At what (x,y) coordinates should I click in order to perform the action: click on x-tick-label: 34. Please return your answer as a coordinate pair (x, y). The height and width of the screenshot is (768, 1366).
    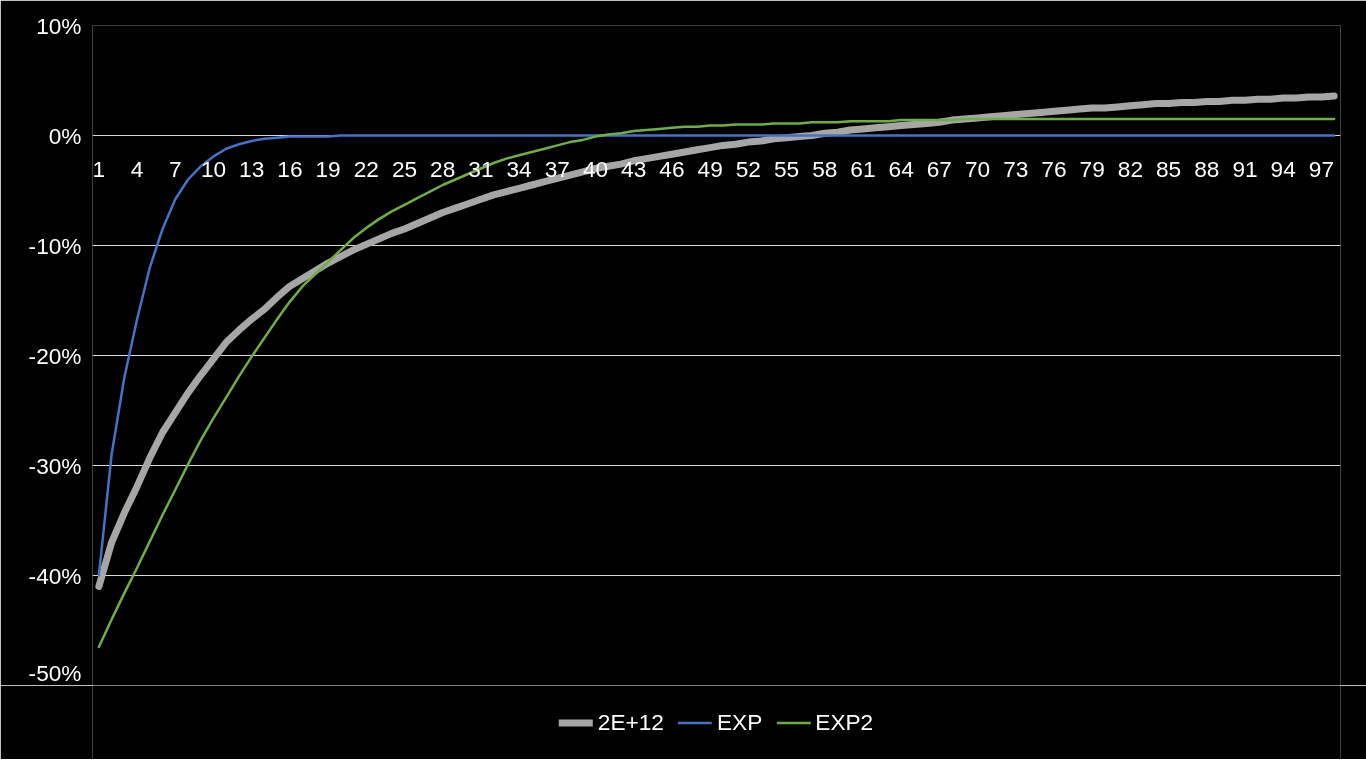
    Looking at the image, I should click on (519, 168).